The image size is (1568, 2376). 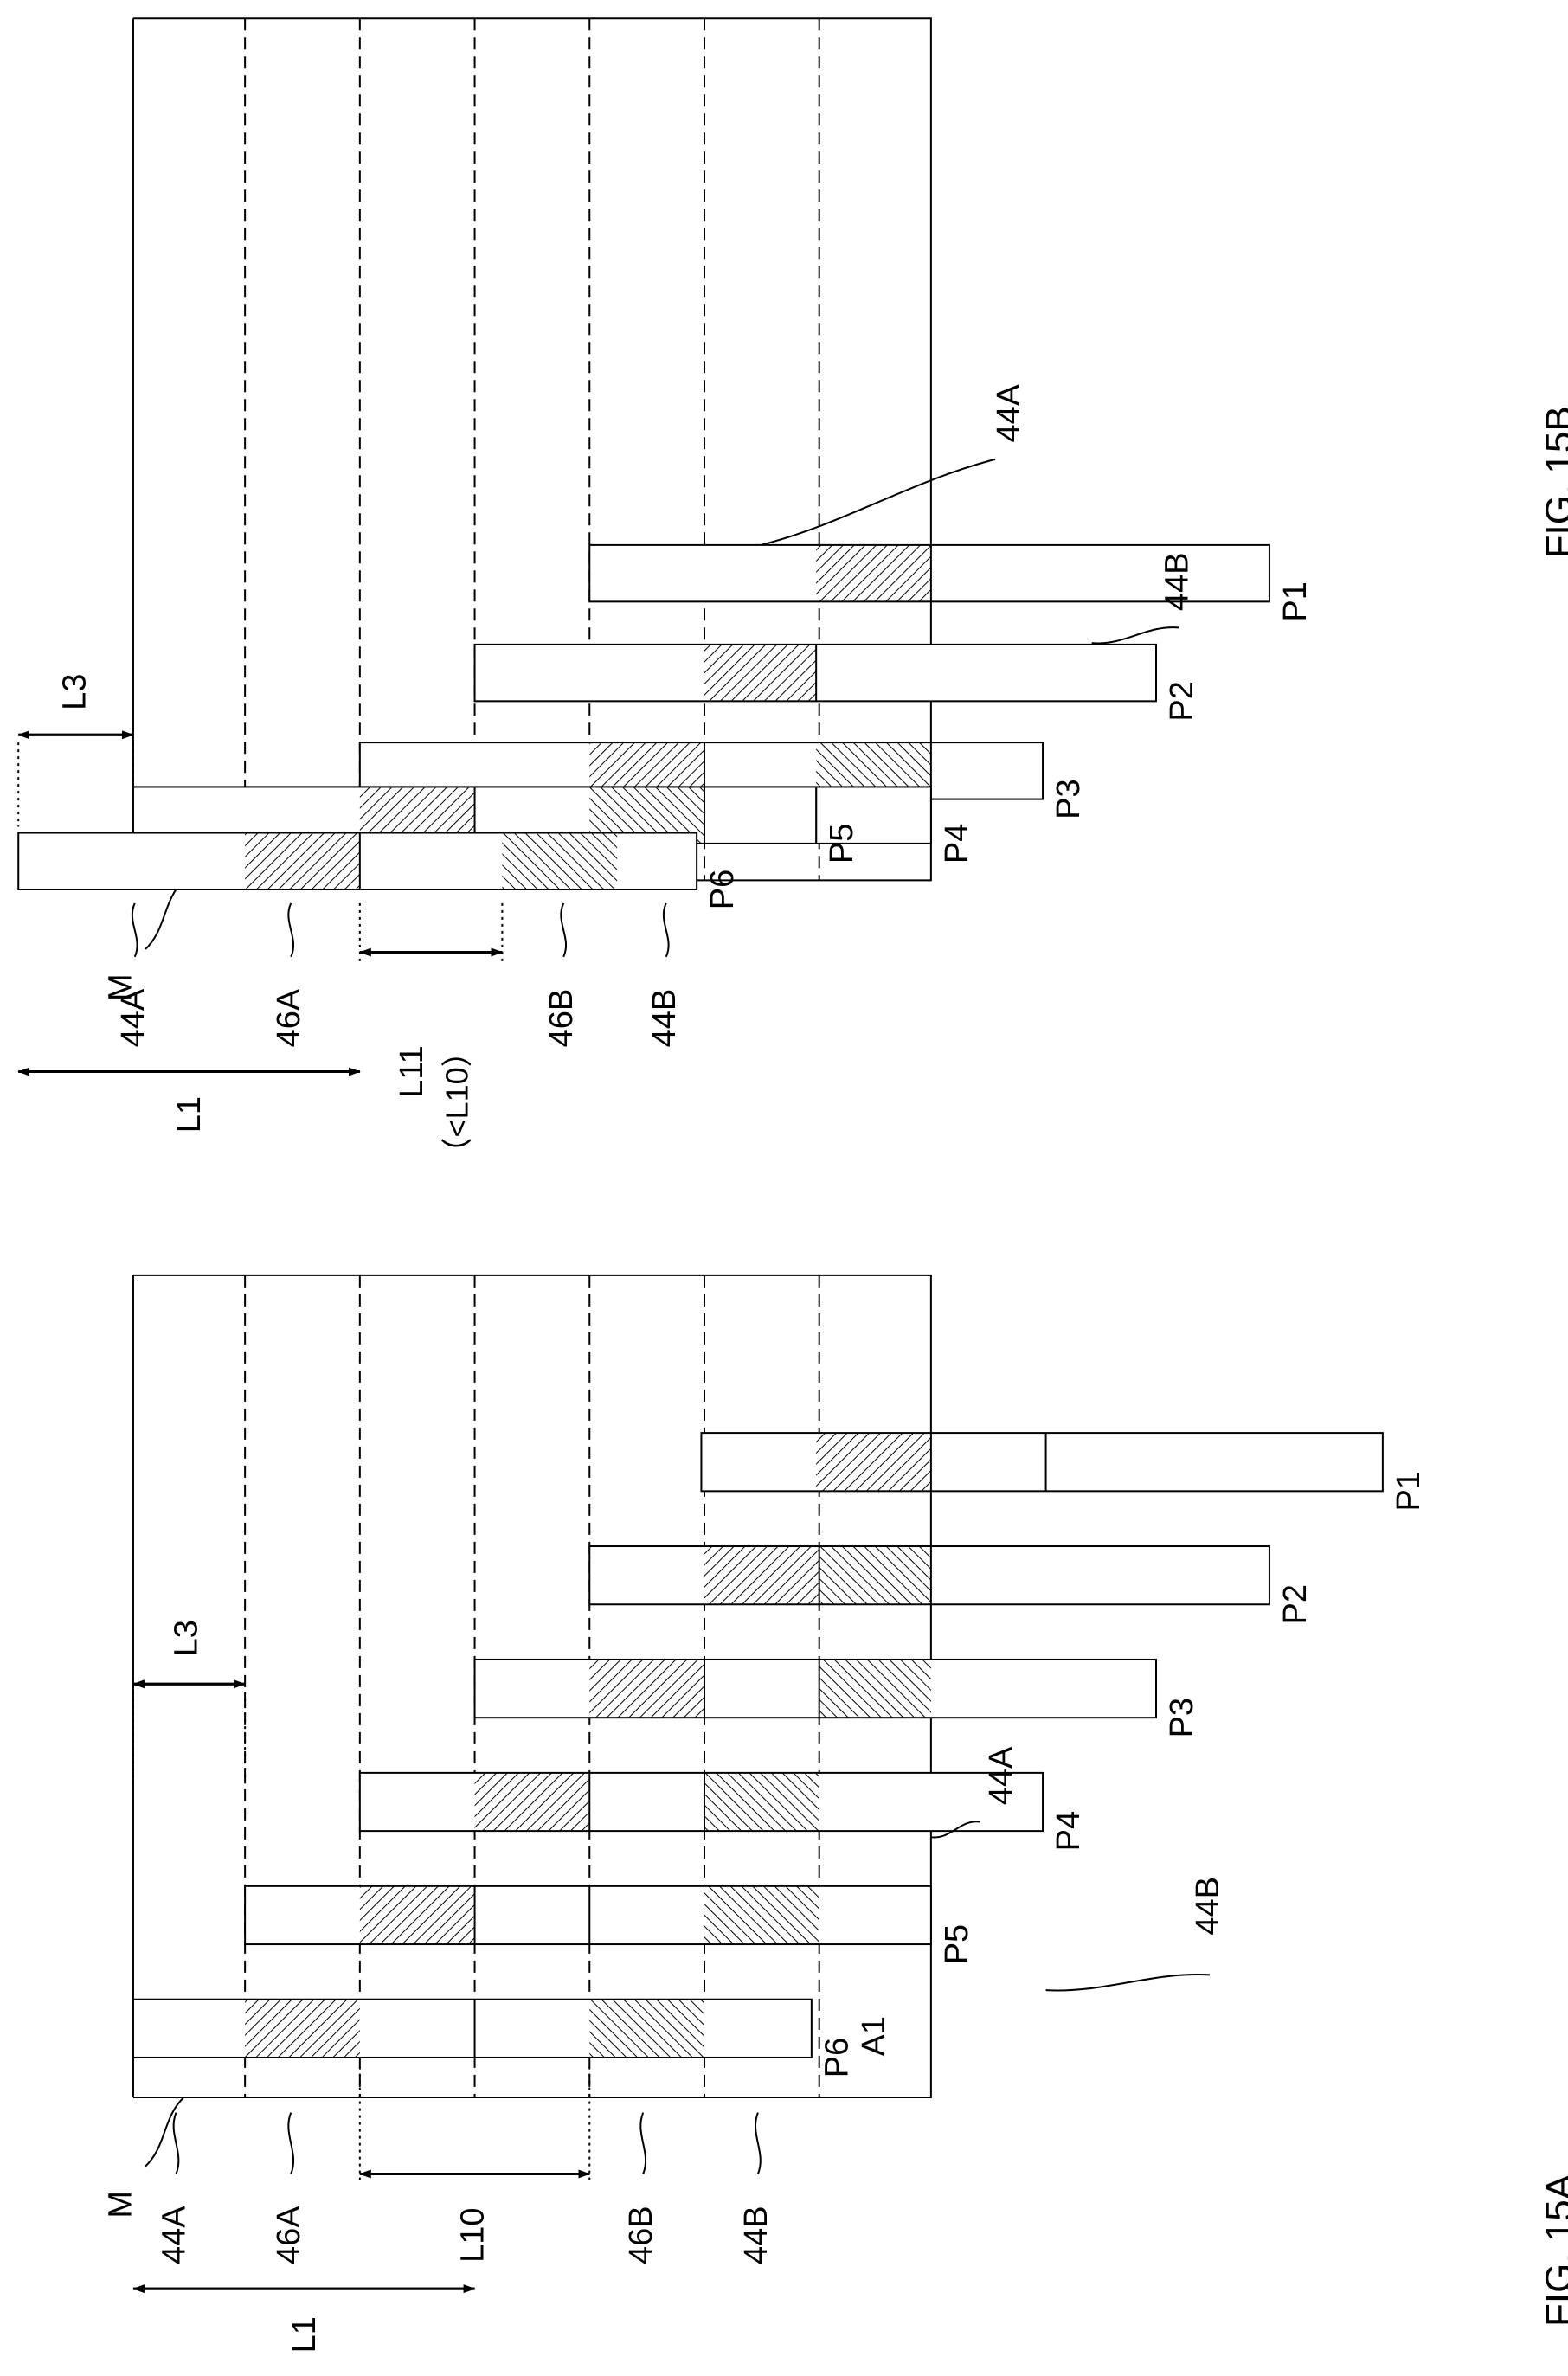 I want to click on dim-label-L_mid: L10, so click(x=473, y=2235).